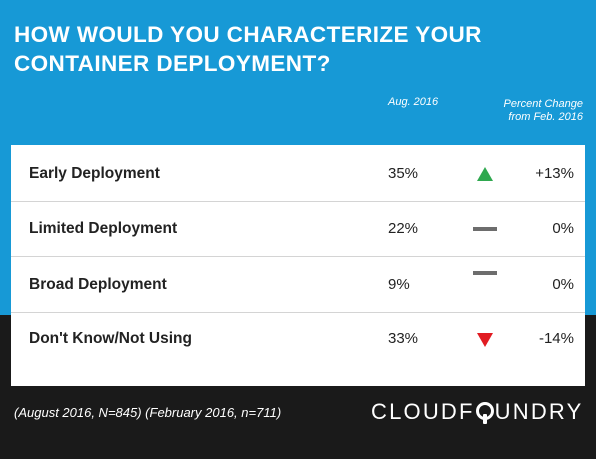  I want to click on row-value: 33%, so click(403, 338).